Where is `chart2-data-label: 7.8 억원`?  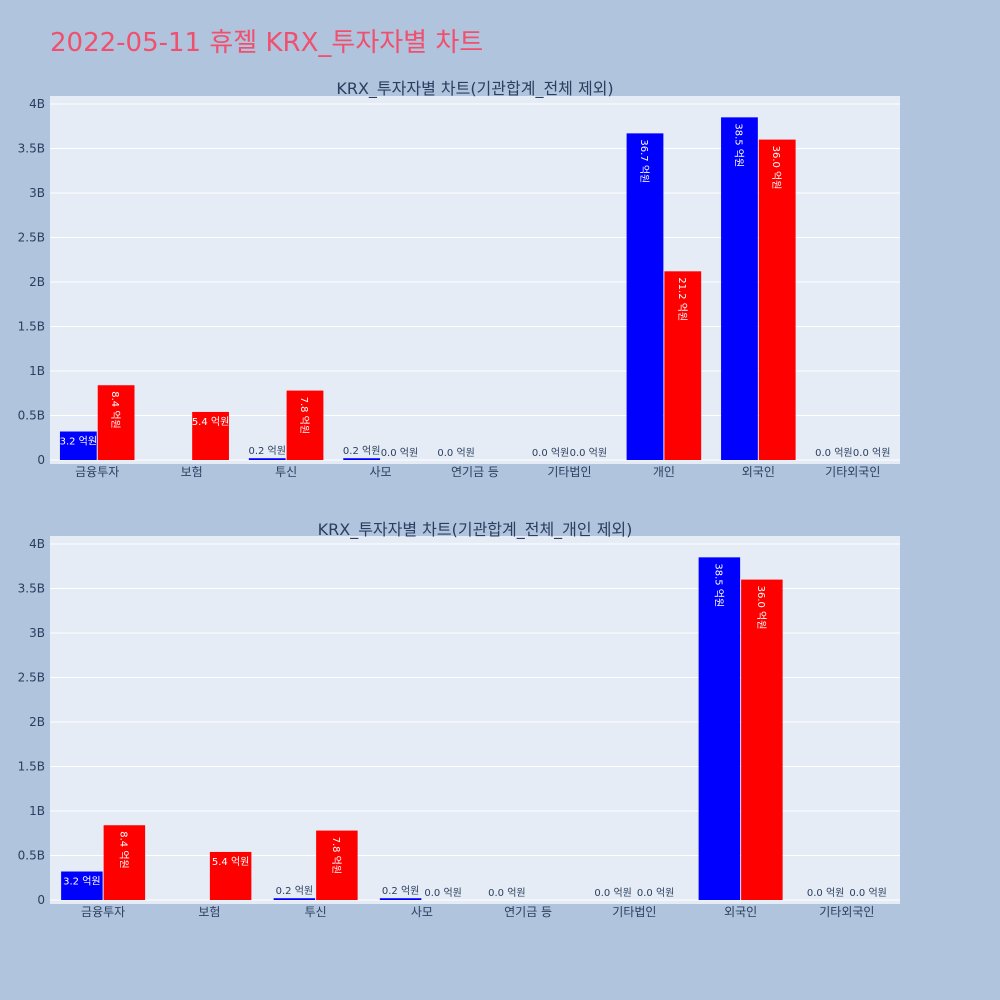
chart2-data-label: 7.8 억원 is located at coordinates (336, 855).